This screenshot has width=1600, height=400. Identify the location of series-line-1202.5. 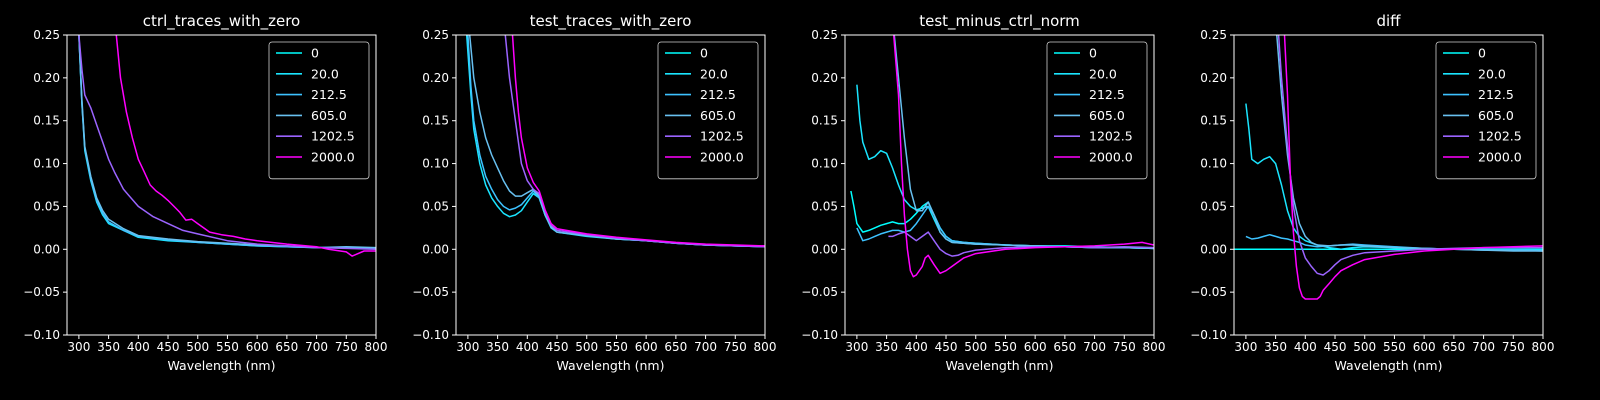
(227, 143).